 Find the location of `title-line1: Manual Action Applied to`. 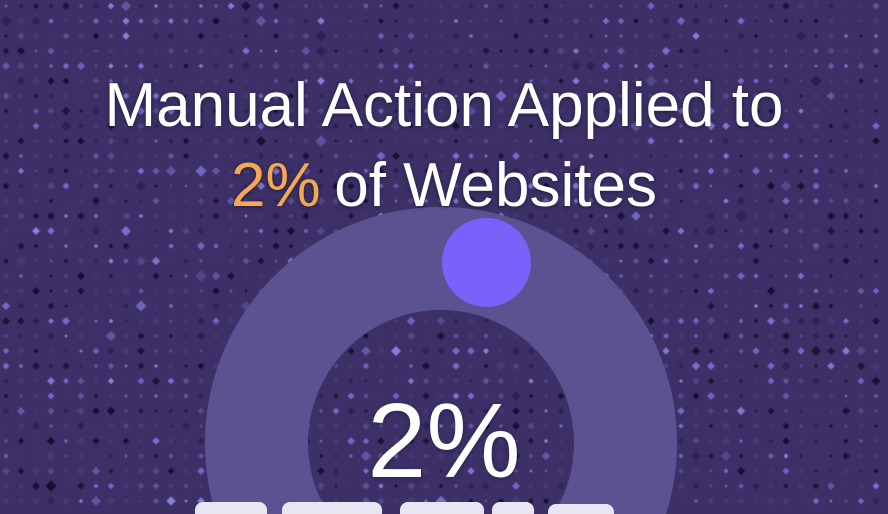

title-line1: Manual Action Applied to is located at coordinates (444, 105).